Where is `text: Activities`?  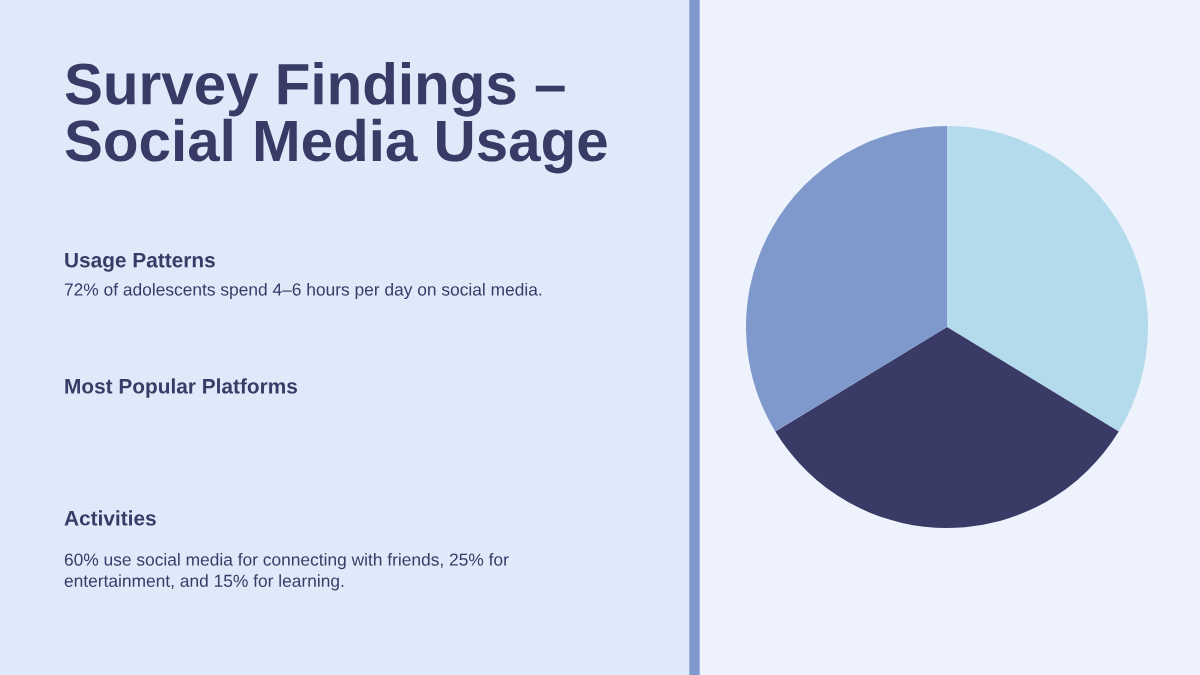 text: Activities is located at coordinates (110, 518).